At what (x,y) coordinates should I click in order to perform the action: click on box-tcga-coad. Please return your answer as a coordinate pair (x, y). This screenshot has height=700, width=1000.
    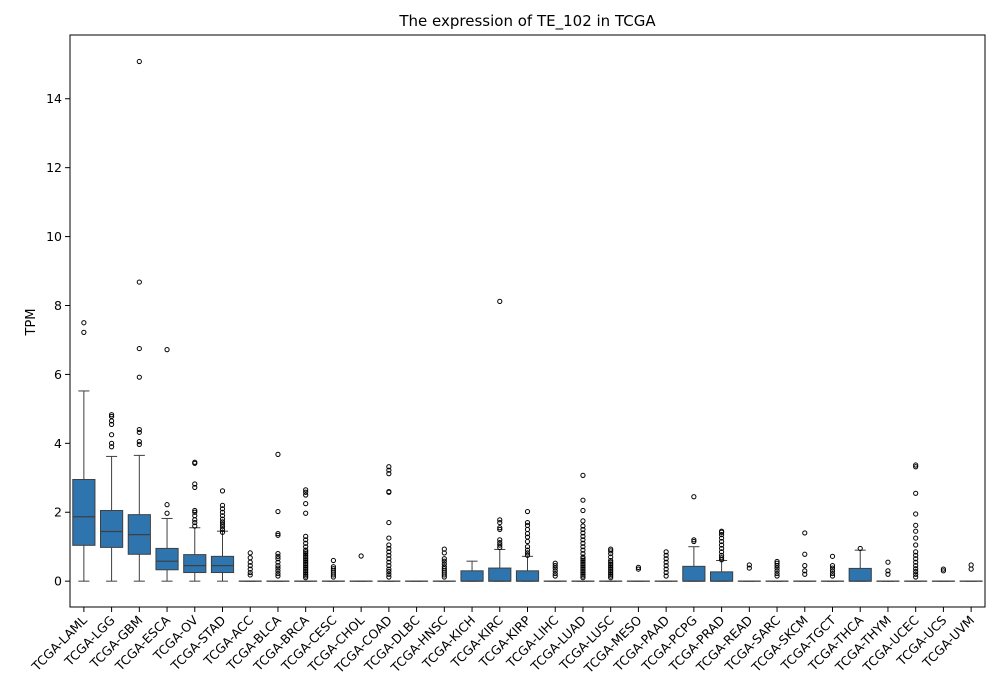
    Looking at the image, I should click on (389, 523).